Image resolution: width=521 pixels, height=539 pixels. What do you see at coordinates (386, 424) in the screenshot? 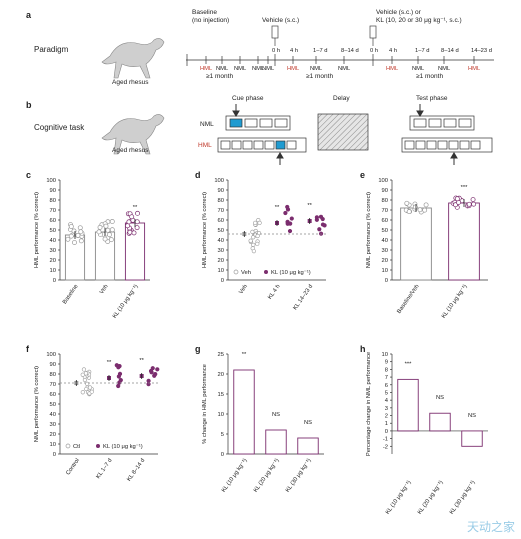
I see `y-tick-label: 1` at bounding box center [386, 424].